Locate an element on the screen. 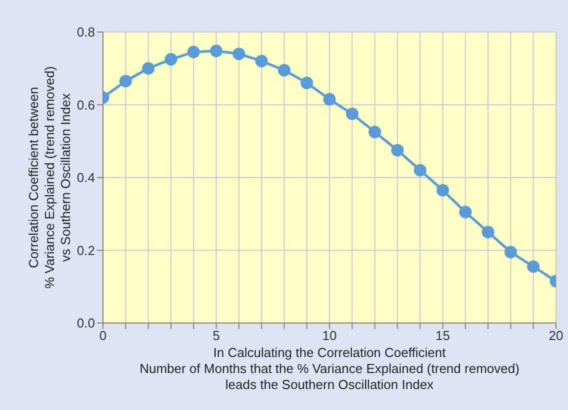  y-tick-label: 0.0 is located at coordinates (85, 323).